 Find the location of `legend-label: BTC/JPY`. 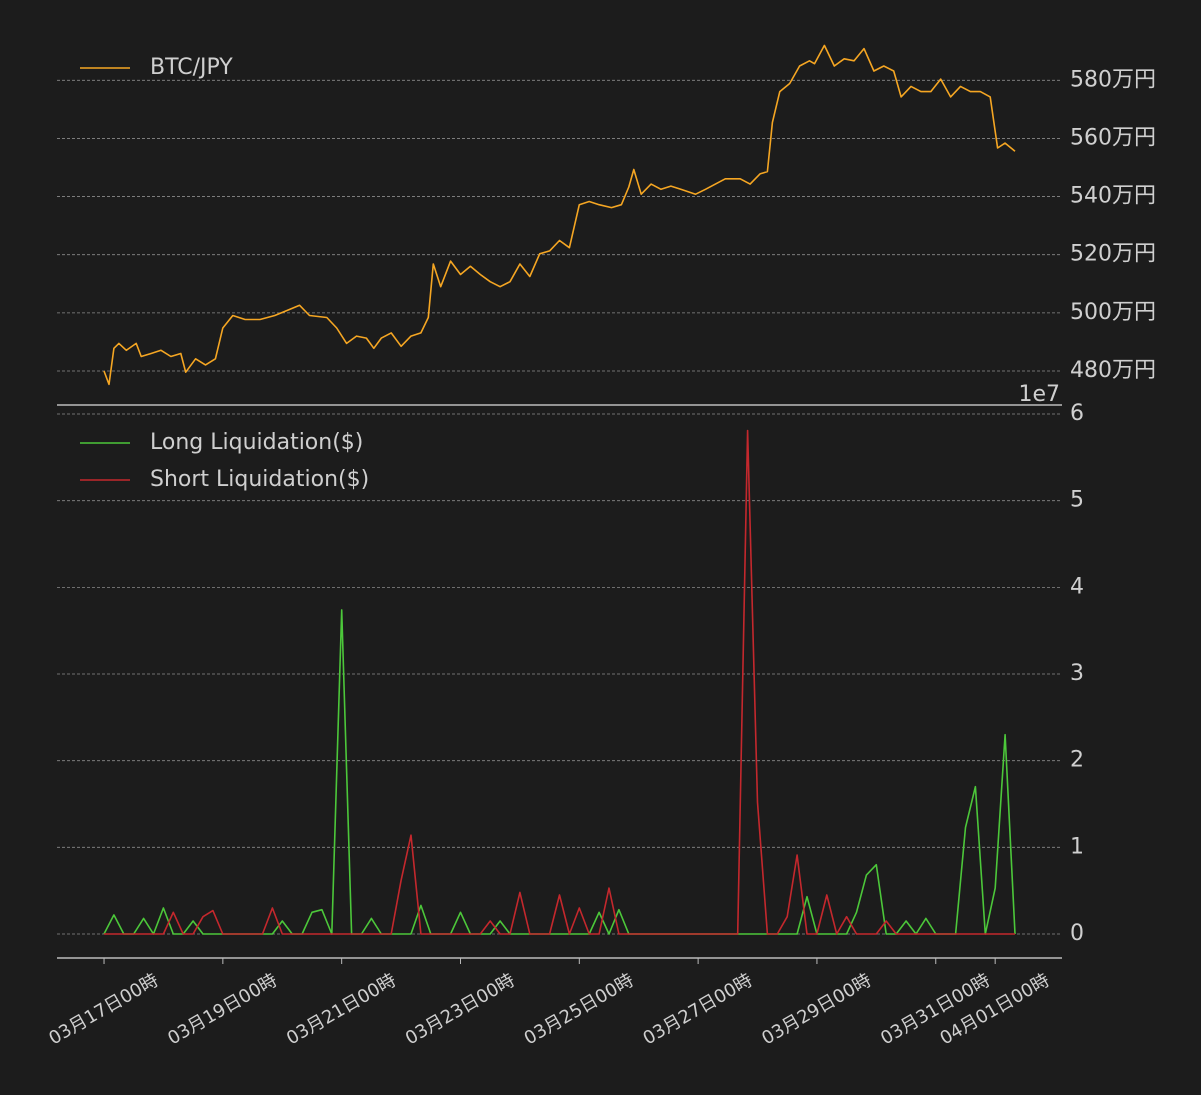

legend-label: BTC/JPY is located at coordinates (191, 67).